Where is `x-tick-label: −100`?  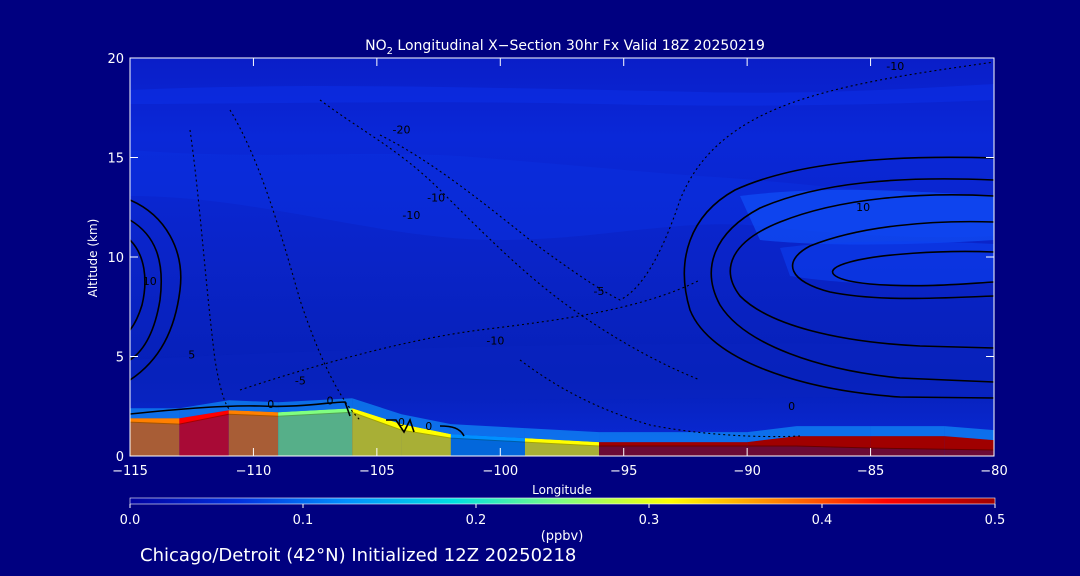
x-tick-label: −100 is located at coordinates (500, 471).